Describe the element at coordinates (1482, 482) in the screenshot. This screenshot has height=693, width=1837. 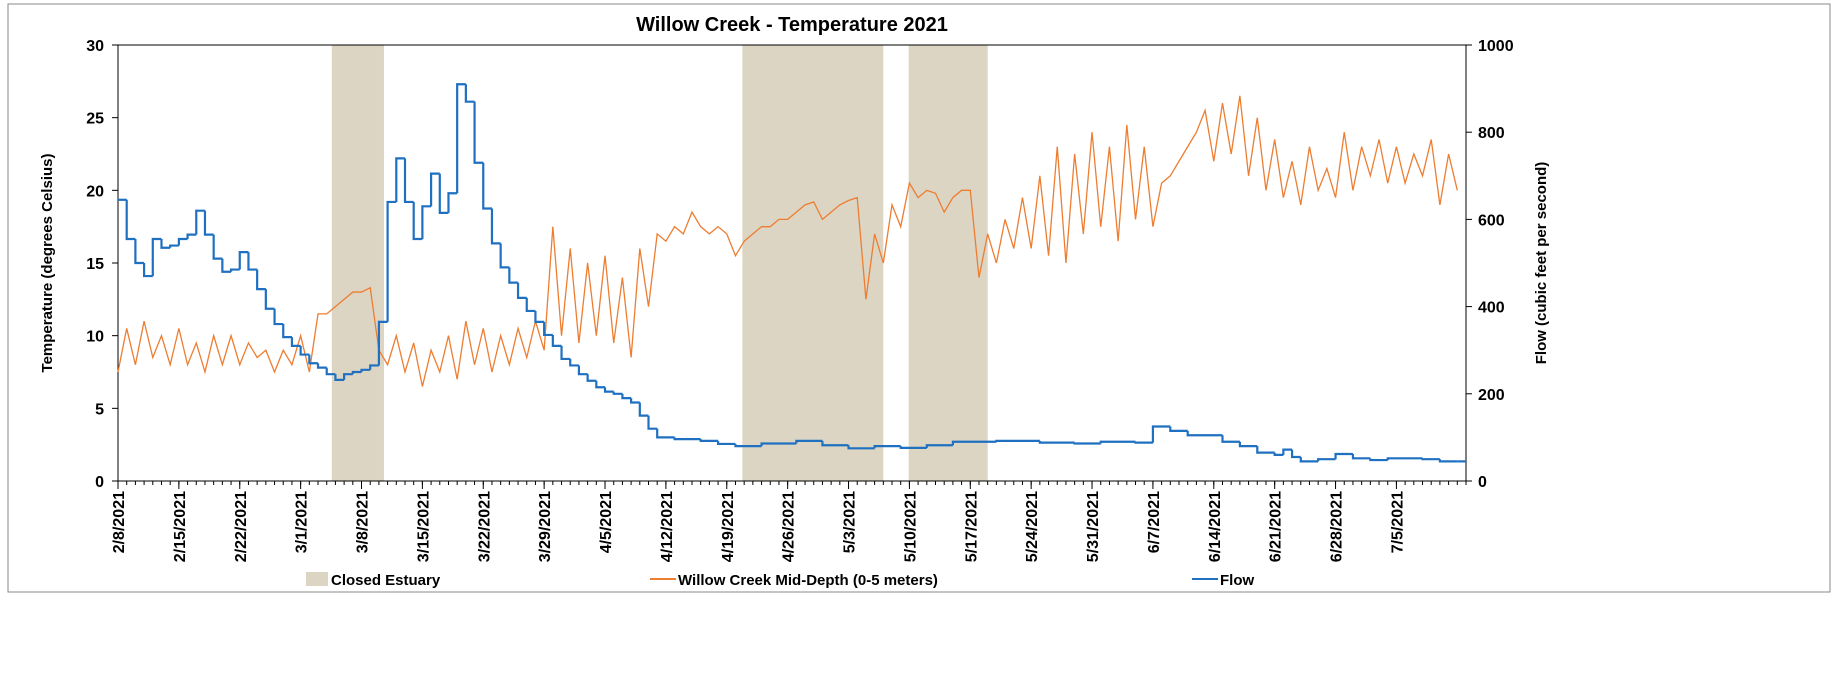
I see `y2-tick-label: 0` at that location.